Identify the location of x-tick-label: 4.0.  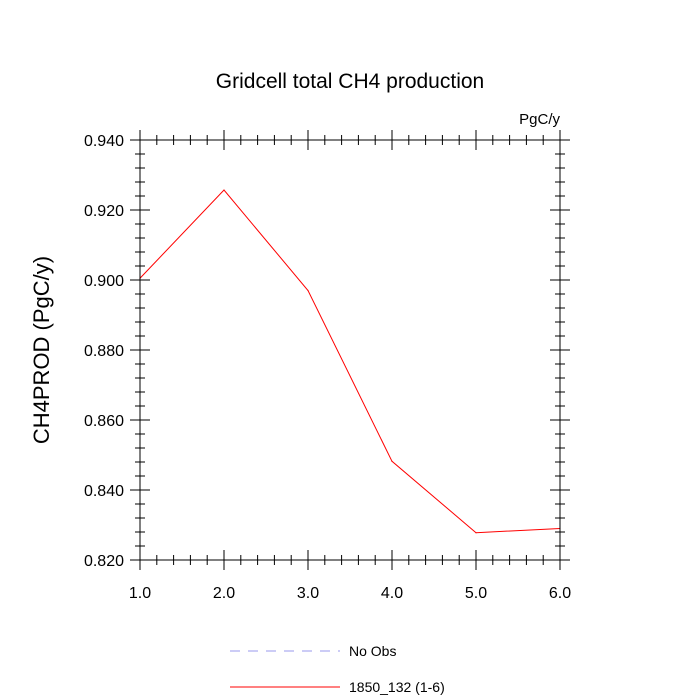
(392, 593).